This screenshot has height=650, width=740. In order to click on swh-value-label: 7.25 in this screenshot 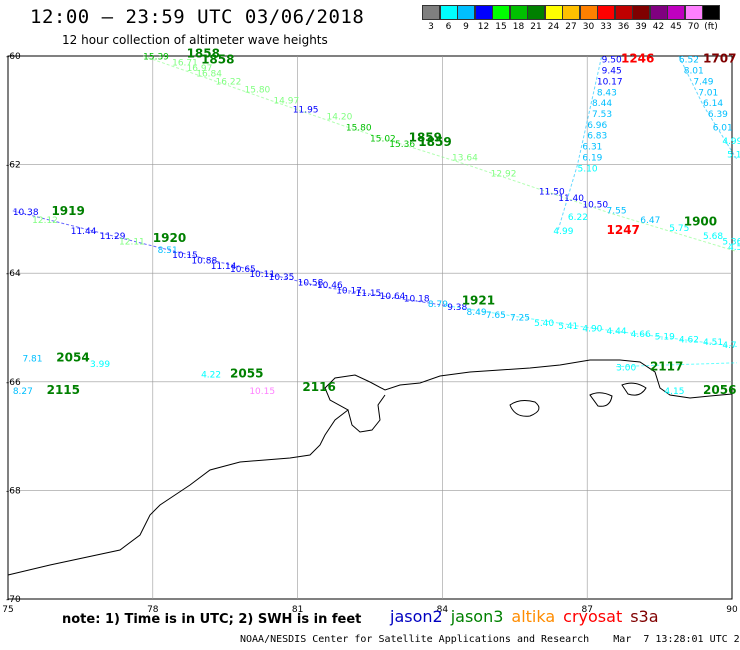, I will do `click(520, 319)`.